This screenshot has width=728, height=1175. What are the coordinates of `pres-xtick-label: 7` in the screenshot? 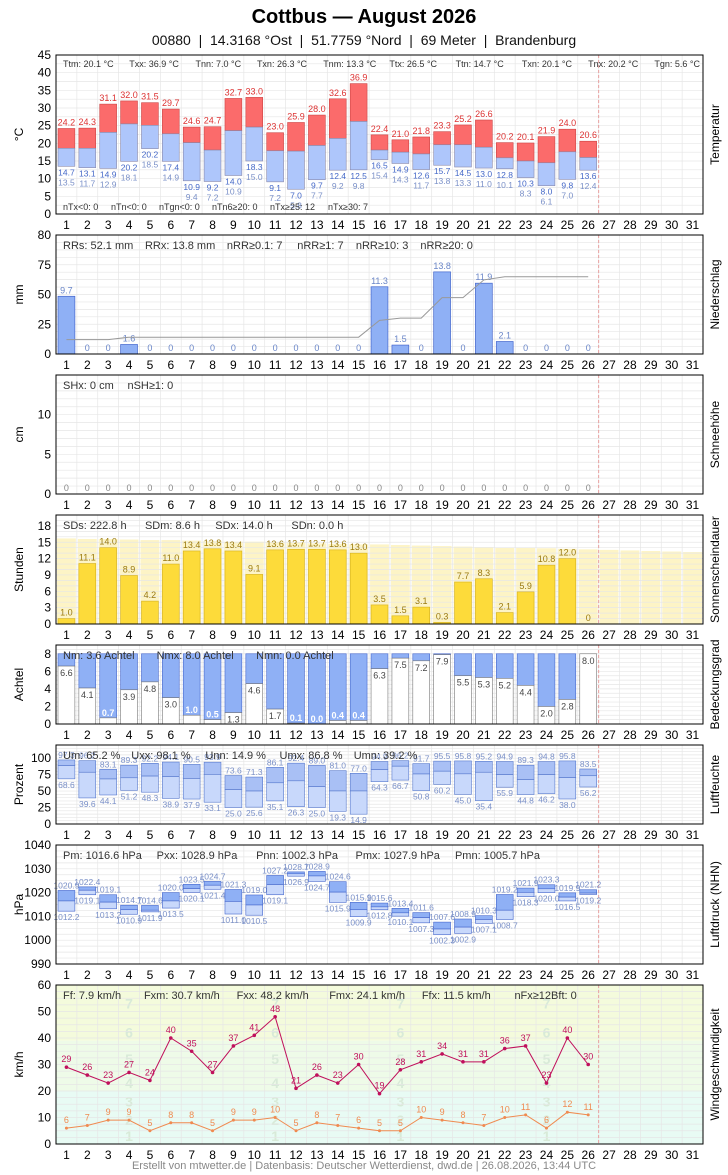 It's located at (191, 975).